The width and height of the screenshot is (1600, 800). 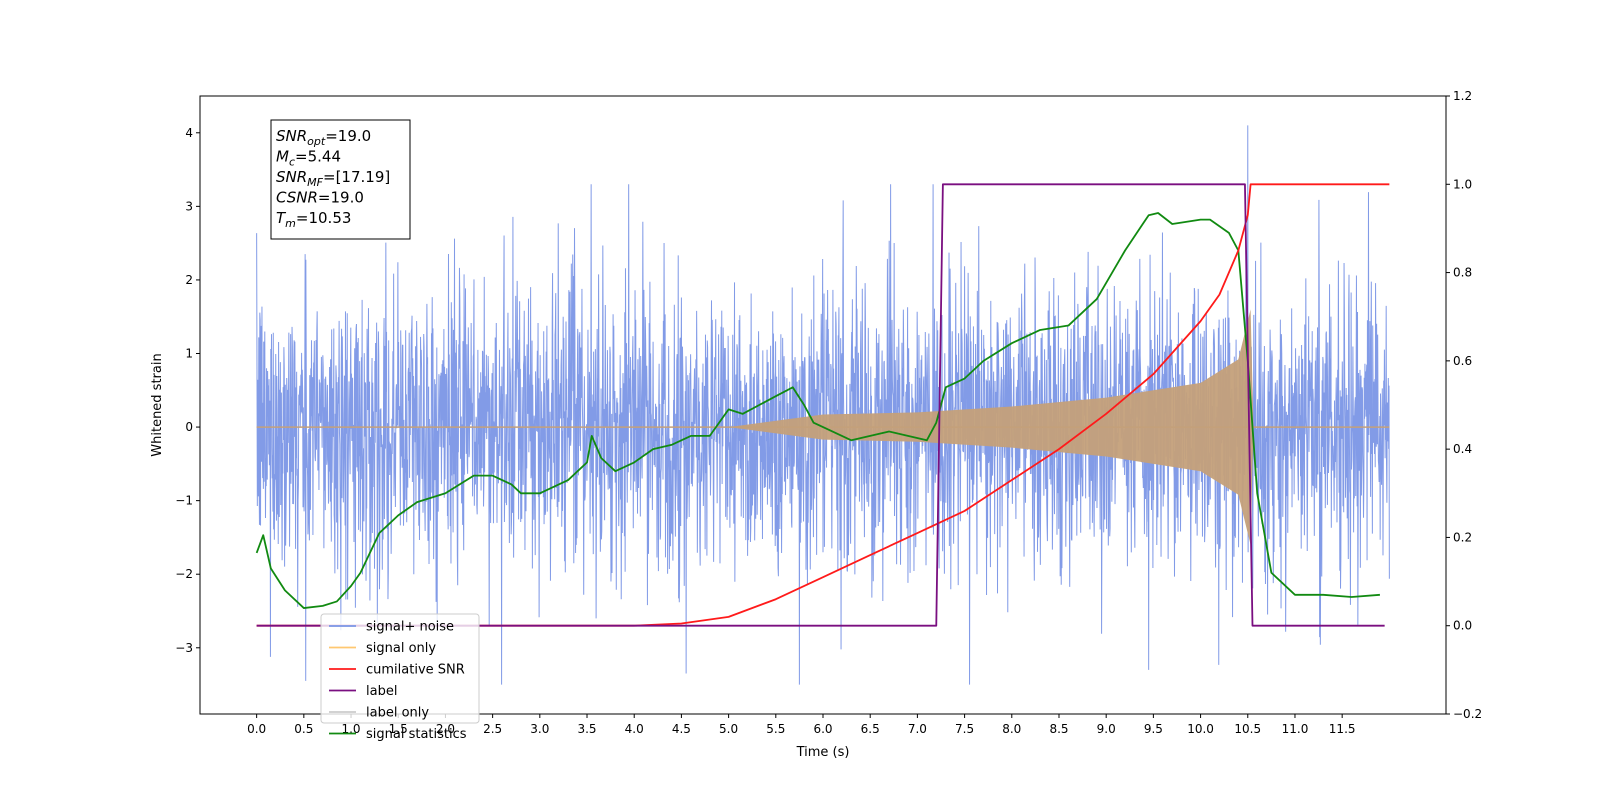 What do you see at coordinates (823, 752) in the screenshot?
I see `x-axis-label: Time (s)` at bounding box center [823, 752].